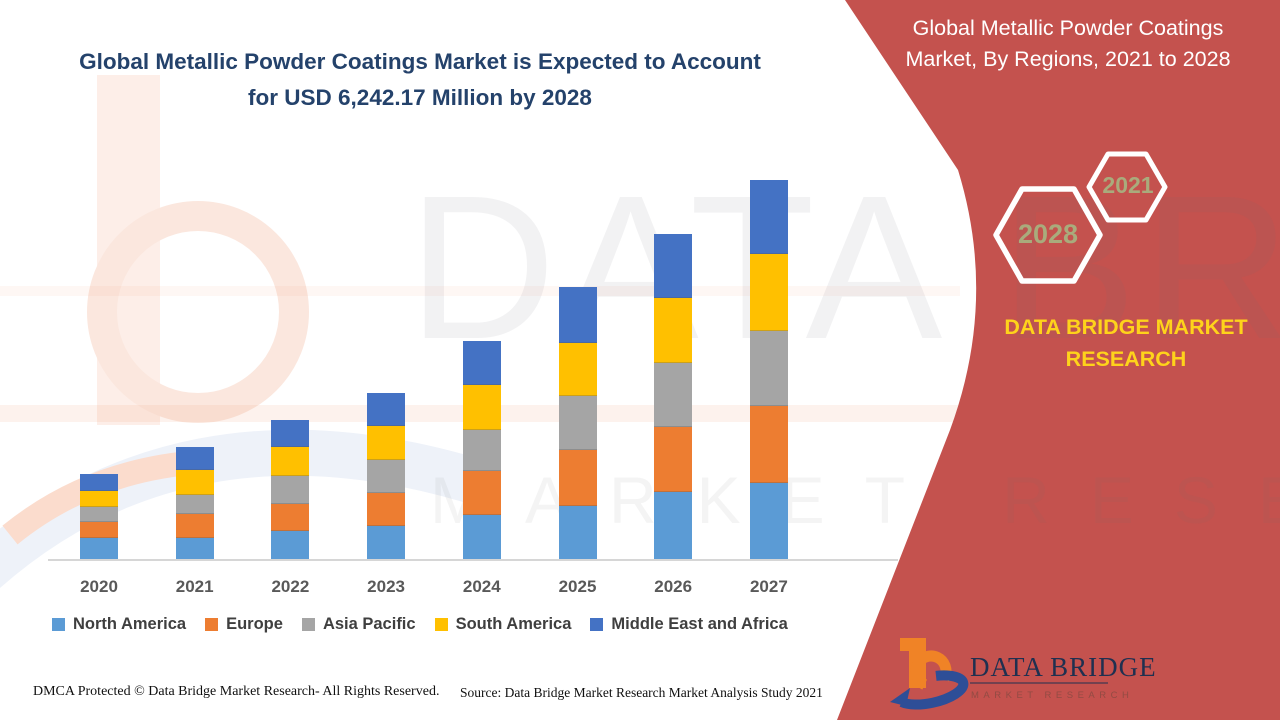  What do you see at coordinates (673, 586) in the screenshot?
I see `x-axis-label-2026: 2026` at bounding box center [673, 586].